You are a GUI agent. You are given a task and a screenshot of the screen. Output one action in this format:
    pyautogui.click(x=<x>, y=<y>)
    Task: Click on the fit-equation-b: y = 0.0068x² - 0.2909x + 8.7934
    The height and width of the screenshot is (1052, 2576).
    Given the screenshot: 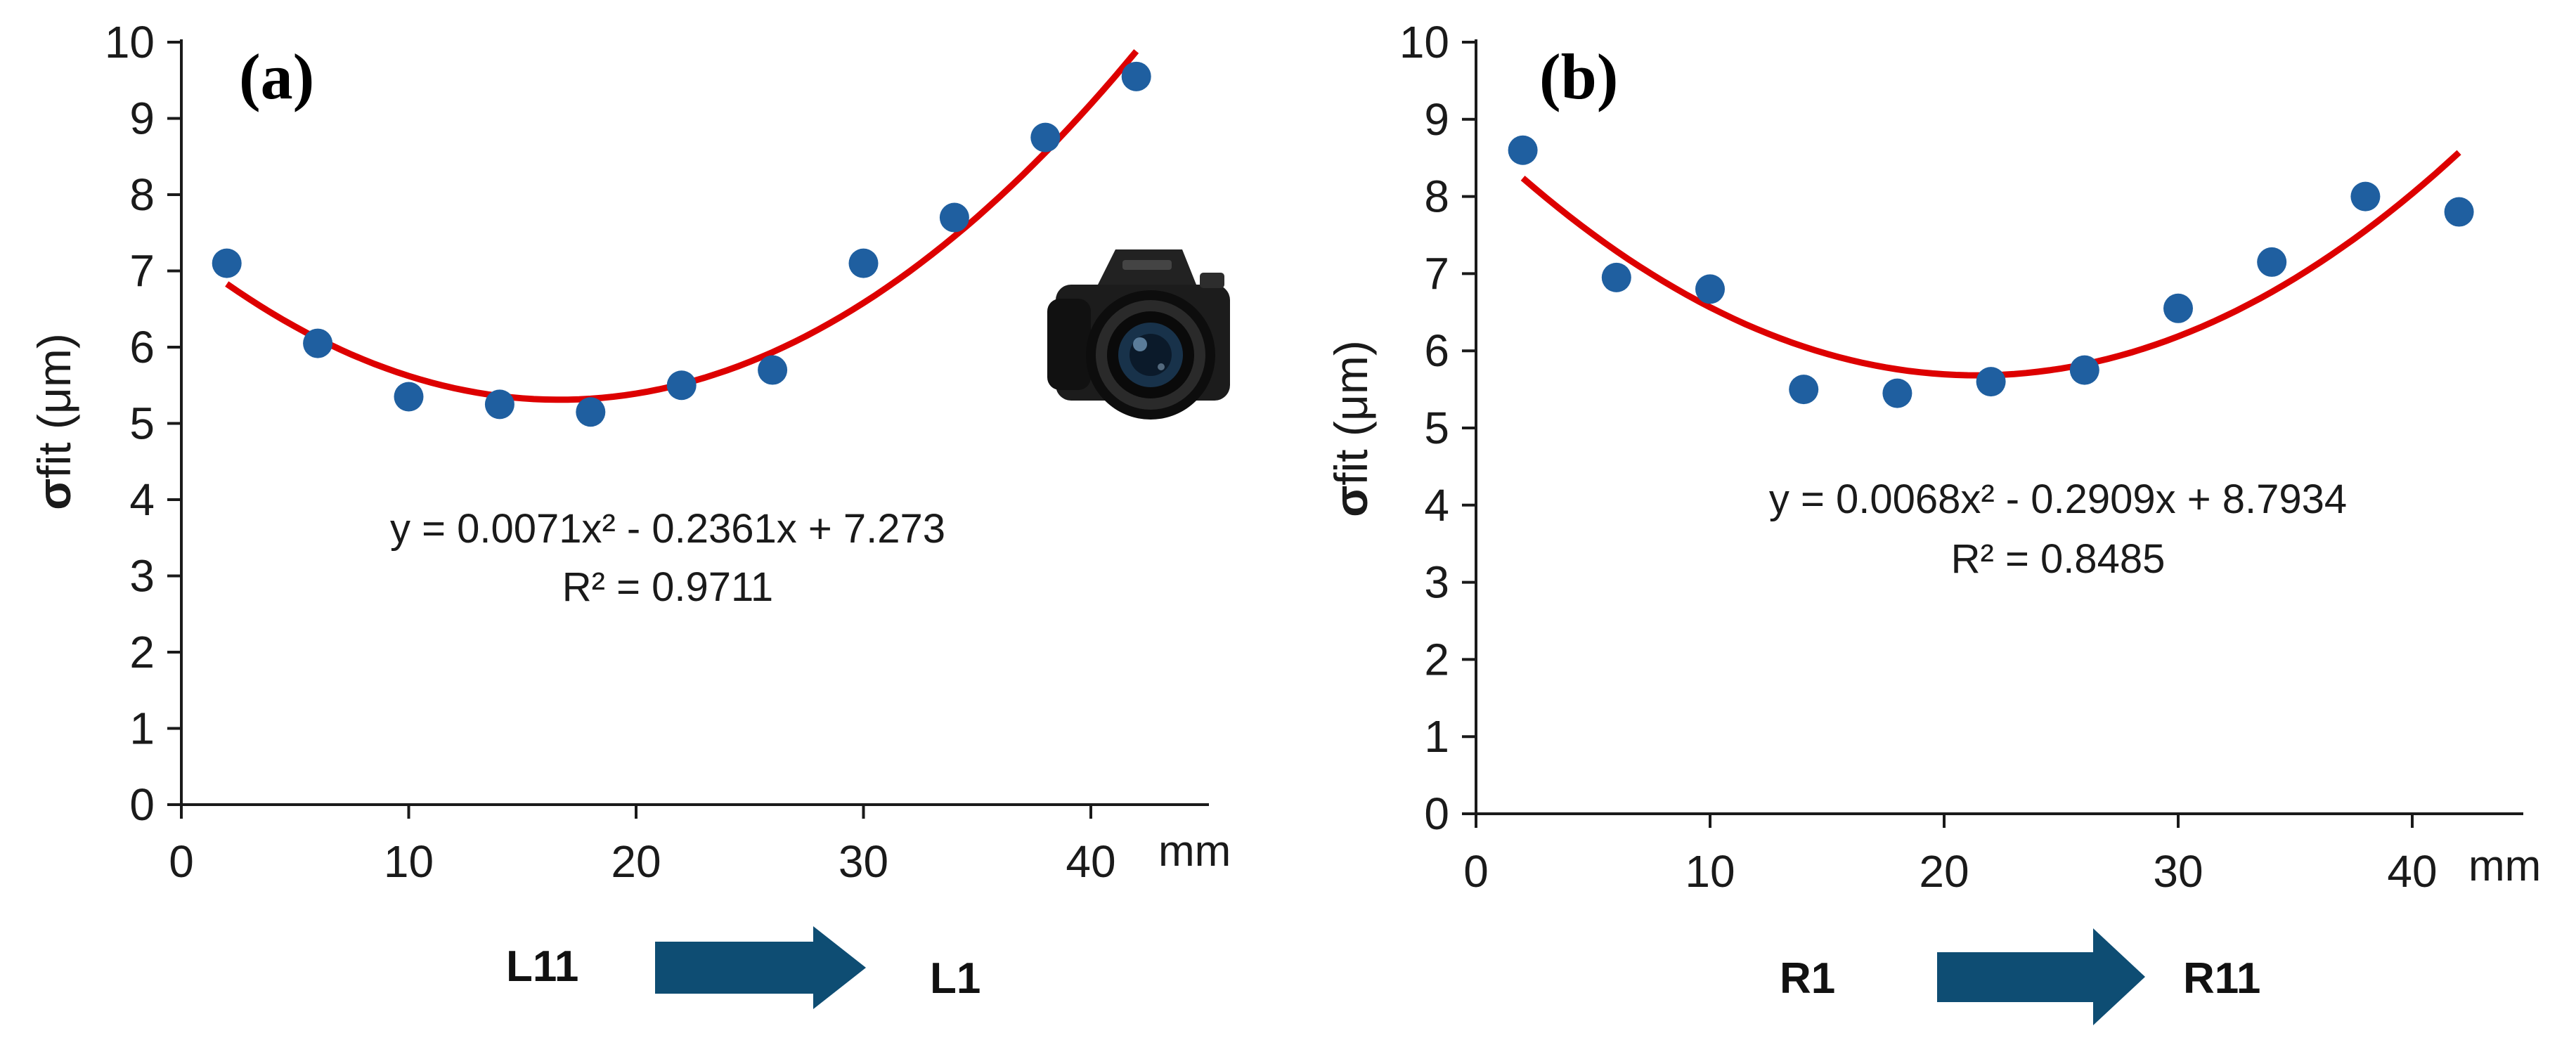 What is the action you would take?
    pyautogui.click(x=2058, y=499)
    